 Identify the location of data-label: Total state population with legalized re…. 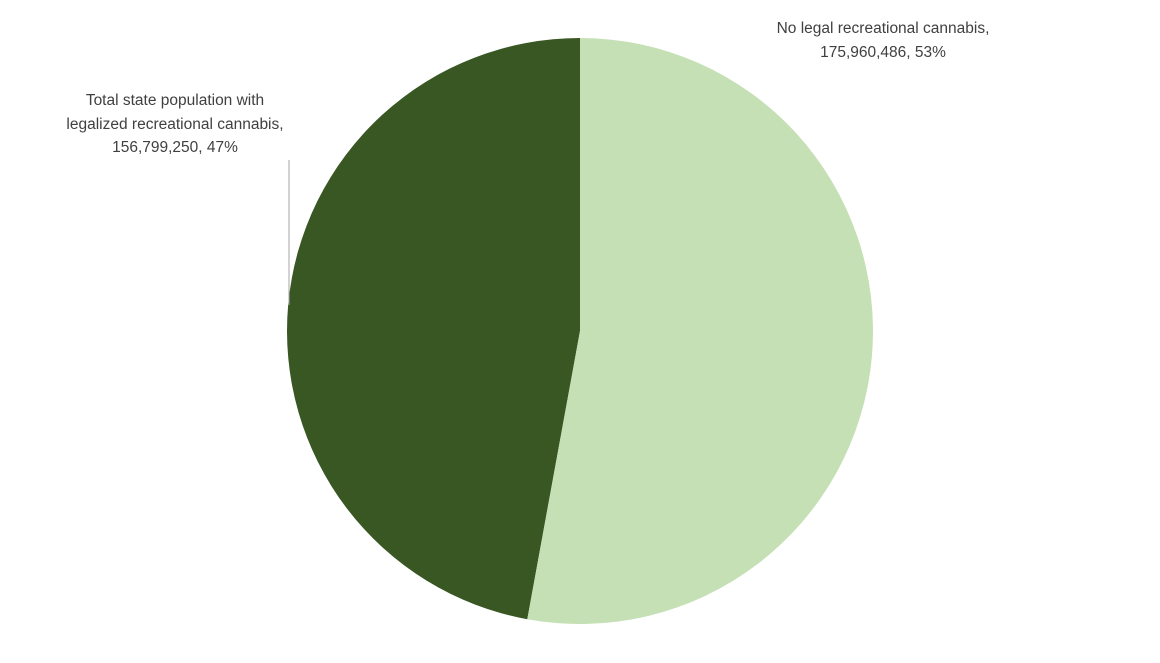
(175, 124).